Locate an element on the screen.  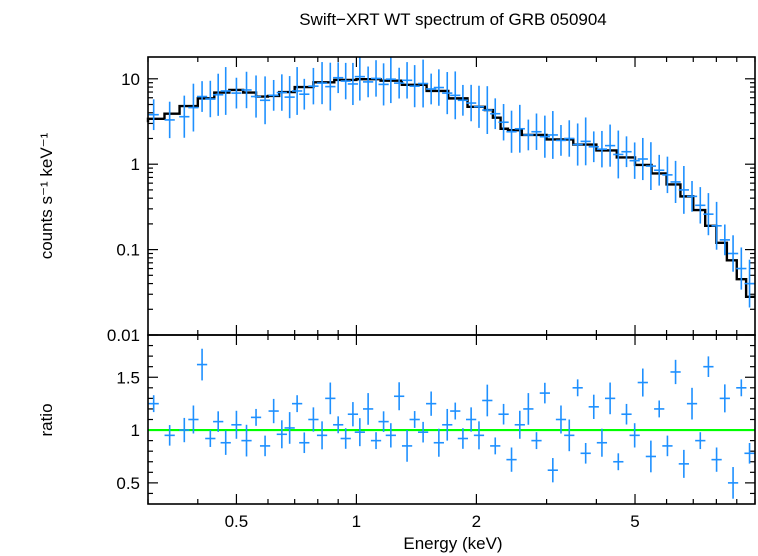
y-tick-label: 10 is located at coordinates (130, 79).